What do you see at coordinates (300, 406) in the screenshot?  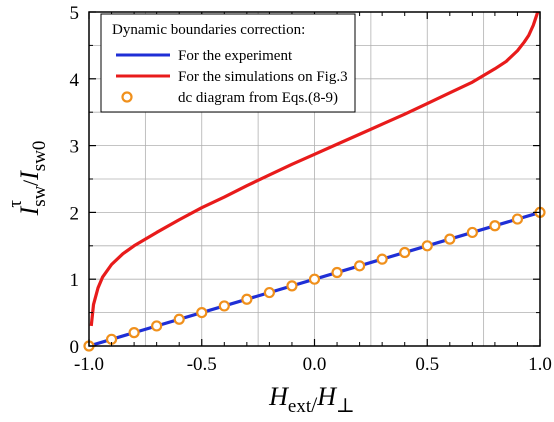 I see `x-label-sub-ext: ext` at bounding box center [300, 406].